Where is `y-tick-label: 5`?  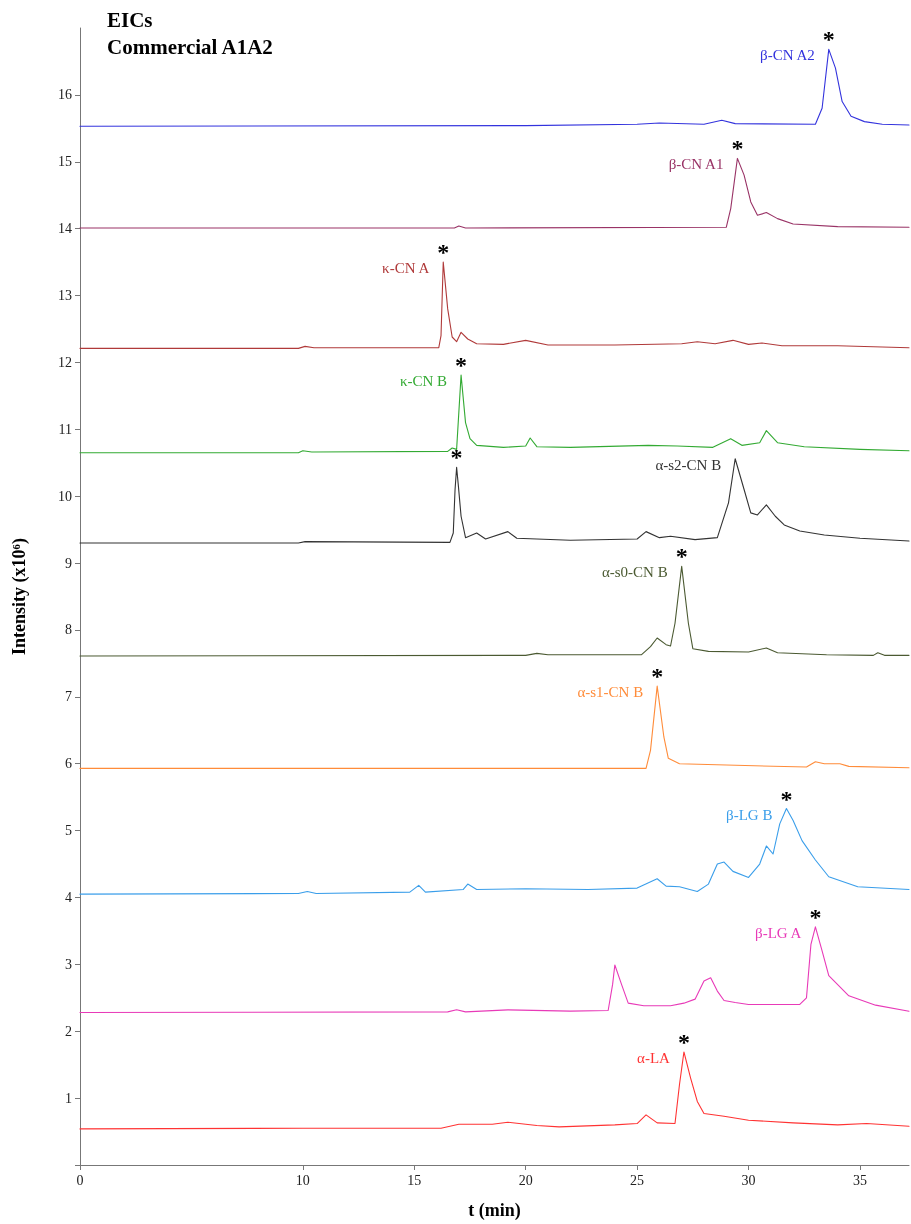 y-tick-label: 5 is located at coordinates (68, 831).